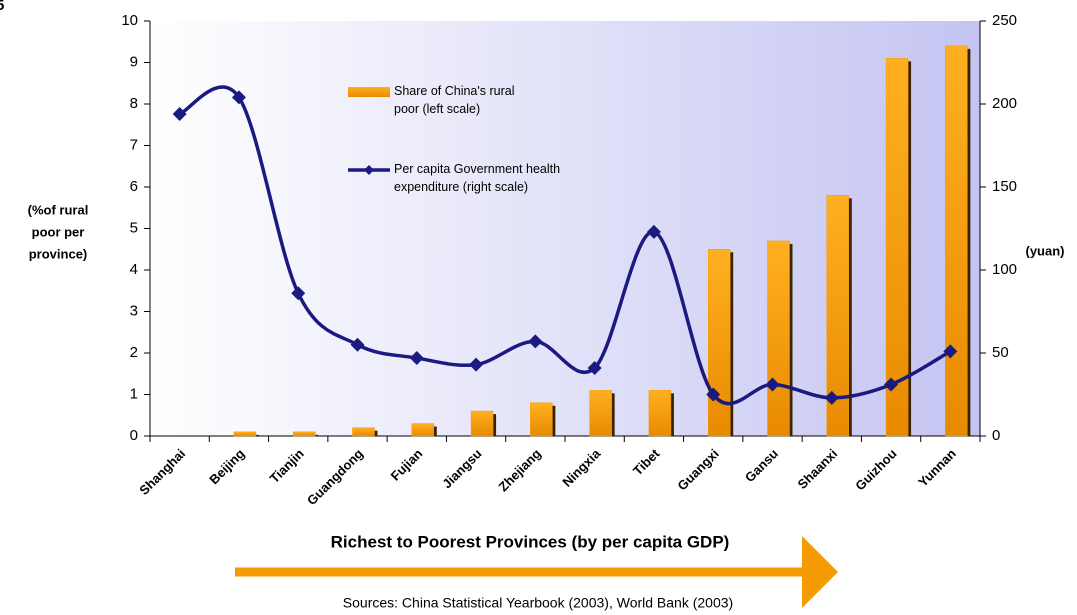  Describe the element at coordinates (226, 466) in the screenshot. I see `x-tick-label: Beijing` at that location.